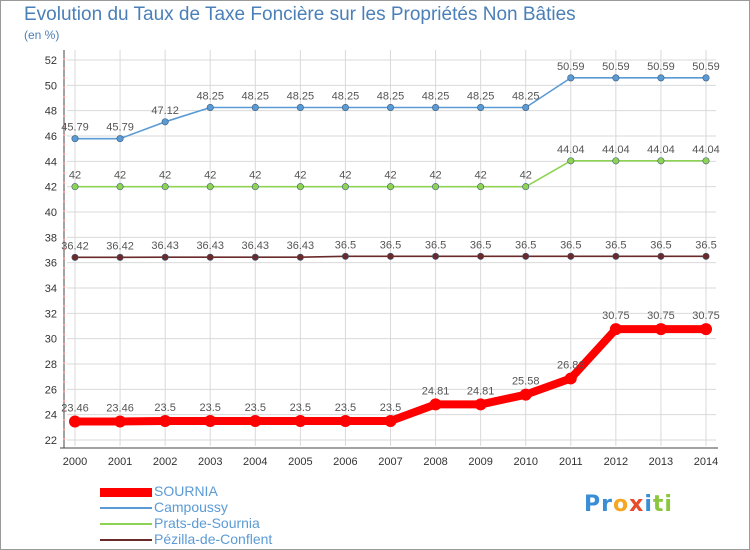 The image size is (750, 550). I want to click on legend-swatch-prats-de-sournia, so click(126, 524).